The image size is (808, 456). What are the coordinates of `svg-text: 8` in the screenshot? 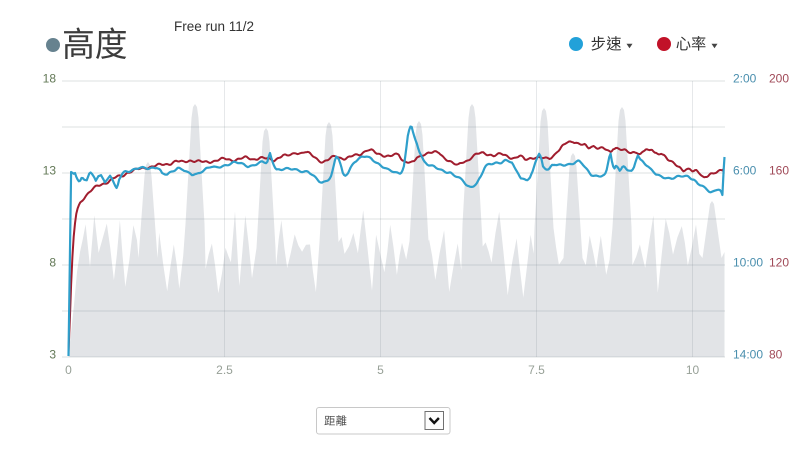 It's located at (52, 263).